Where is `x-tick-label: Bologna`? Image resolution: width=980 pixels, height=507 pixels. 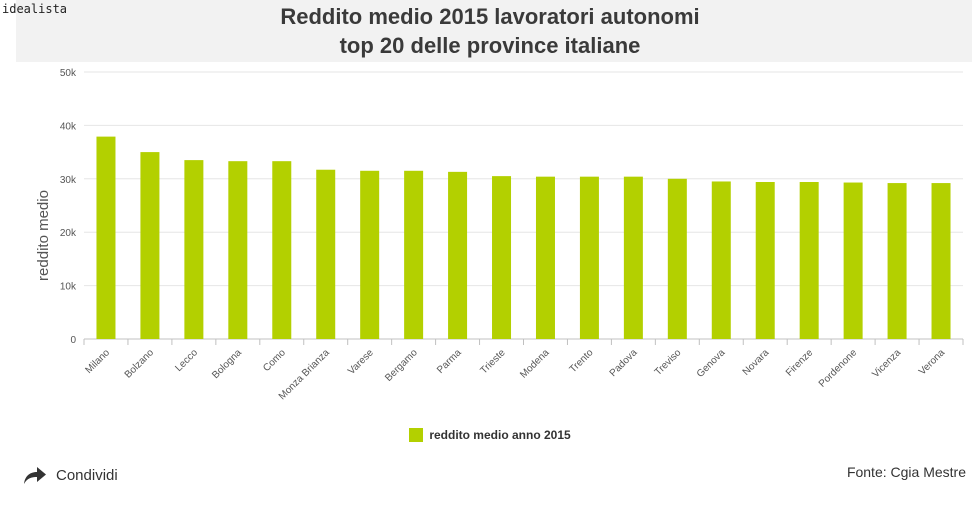 x-tick-label: Bologna is located at coordinates (227, 364).